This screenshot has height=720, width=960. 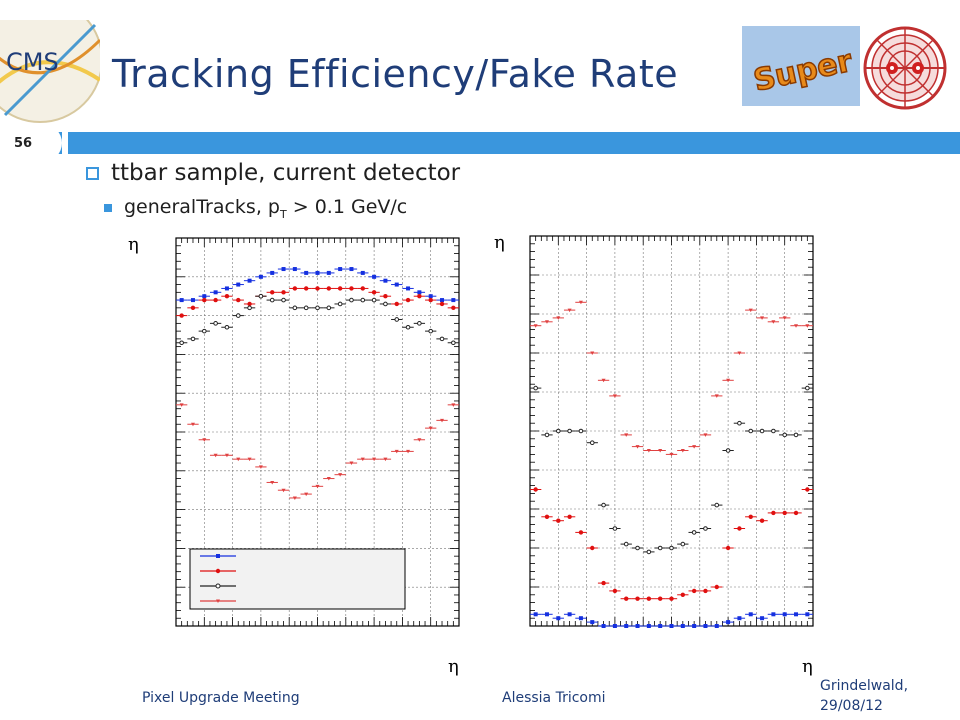 I want to click on bullet2-subscript: T, so click(x=283, y=214).